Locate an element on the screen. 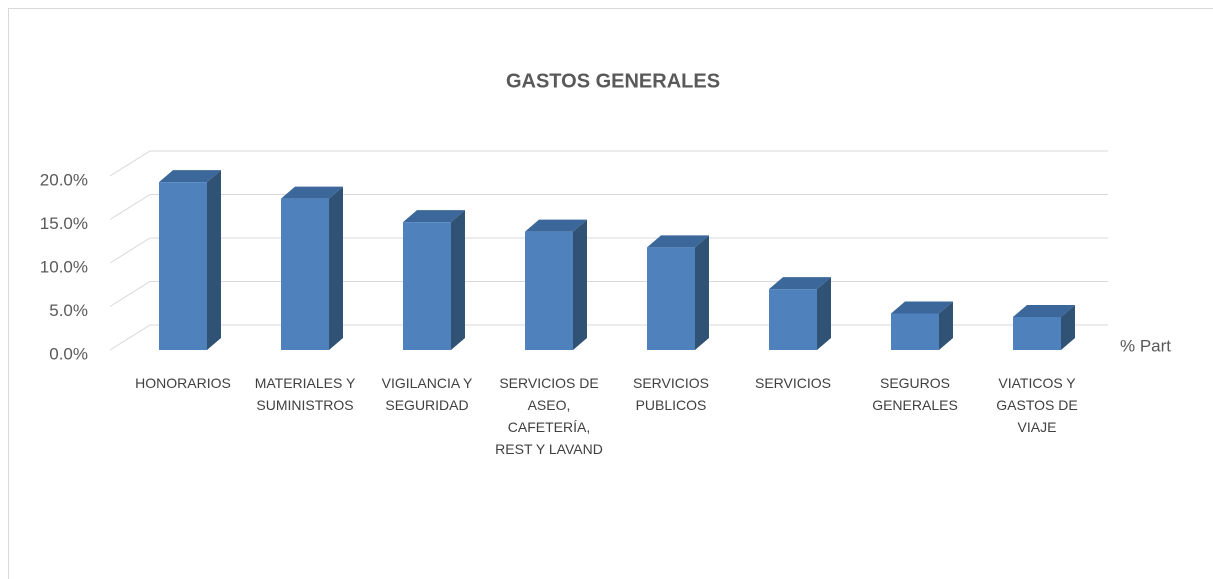 This screenshot has height=579, width=1213. x-tick-label: SERVICIOS PUBLICOS is located at coordinates (671, 394).